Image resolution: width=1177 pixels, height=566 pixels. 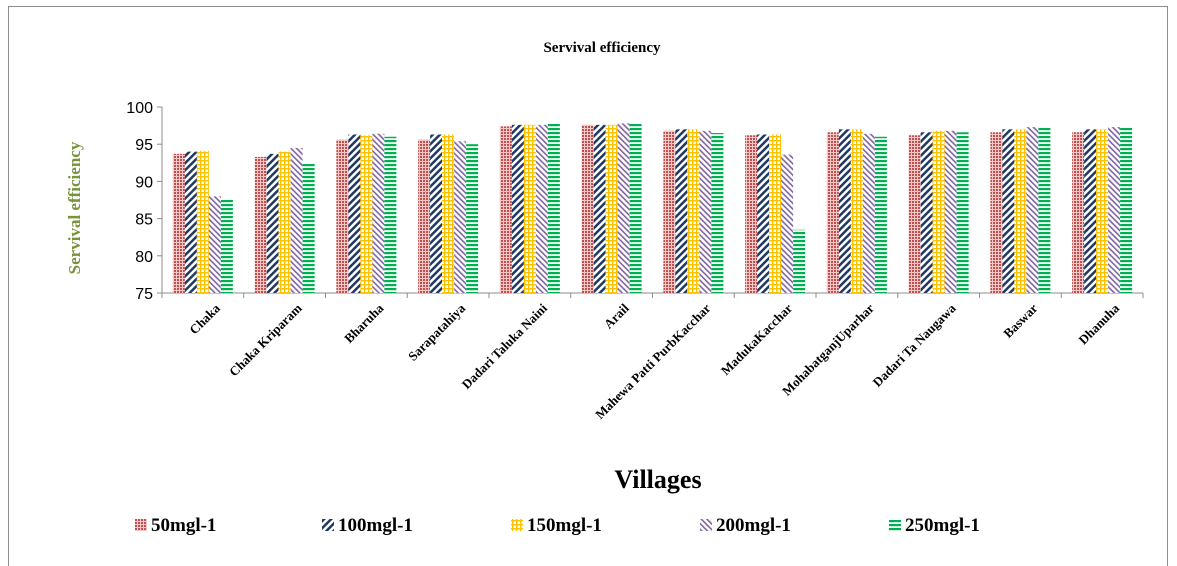 I want to click on bar-250mgl-1-Arail, so click(x=635, y=208).